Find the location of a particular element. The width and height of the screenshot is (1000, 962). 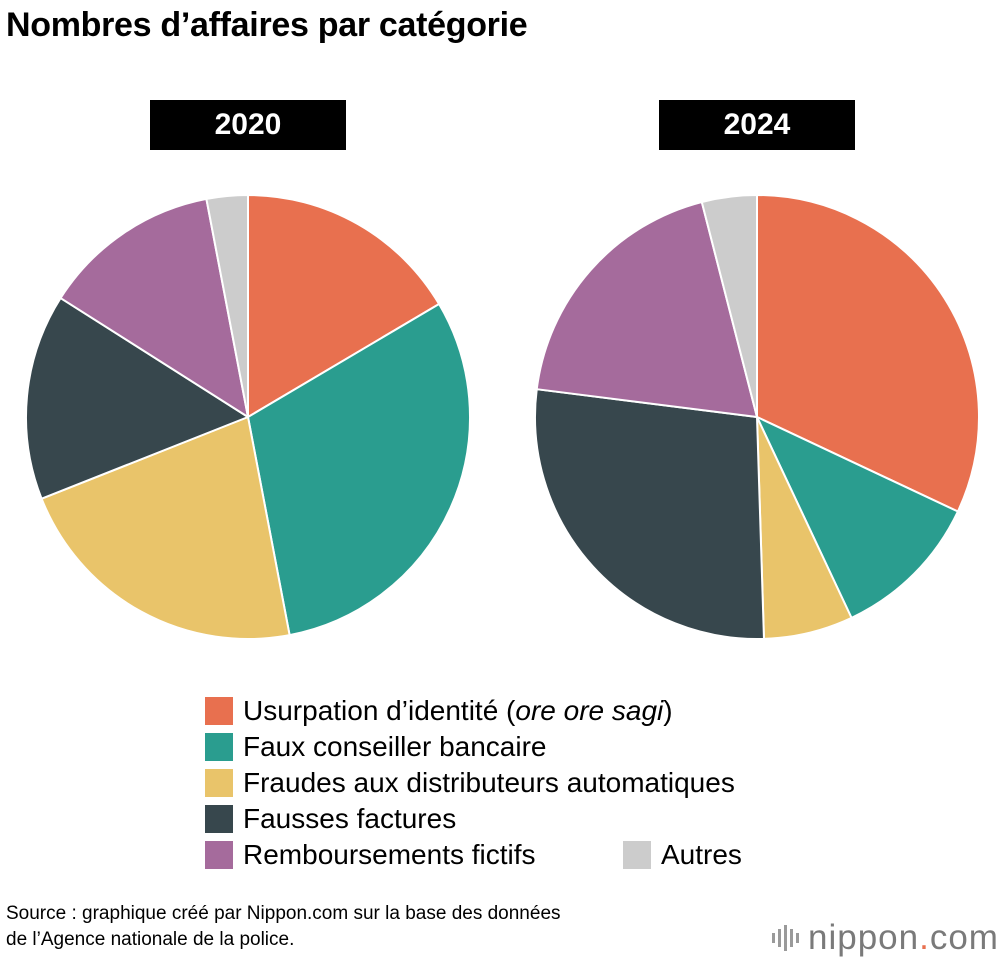

legend-item-autres: Autres is located at coordinates (682, 855).